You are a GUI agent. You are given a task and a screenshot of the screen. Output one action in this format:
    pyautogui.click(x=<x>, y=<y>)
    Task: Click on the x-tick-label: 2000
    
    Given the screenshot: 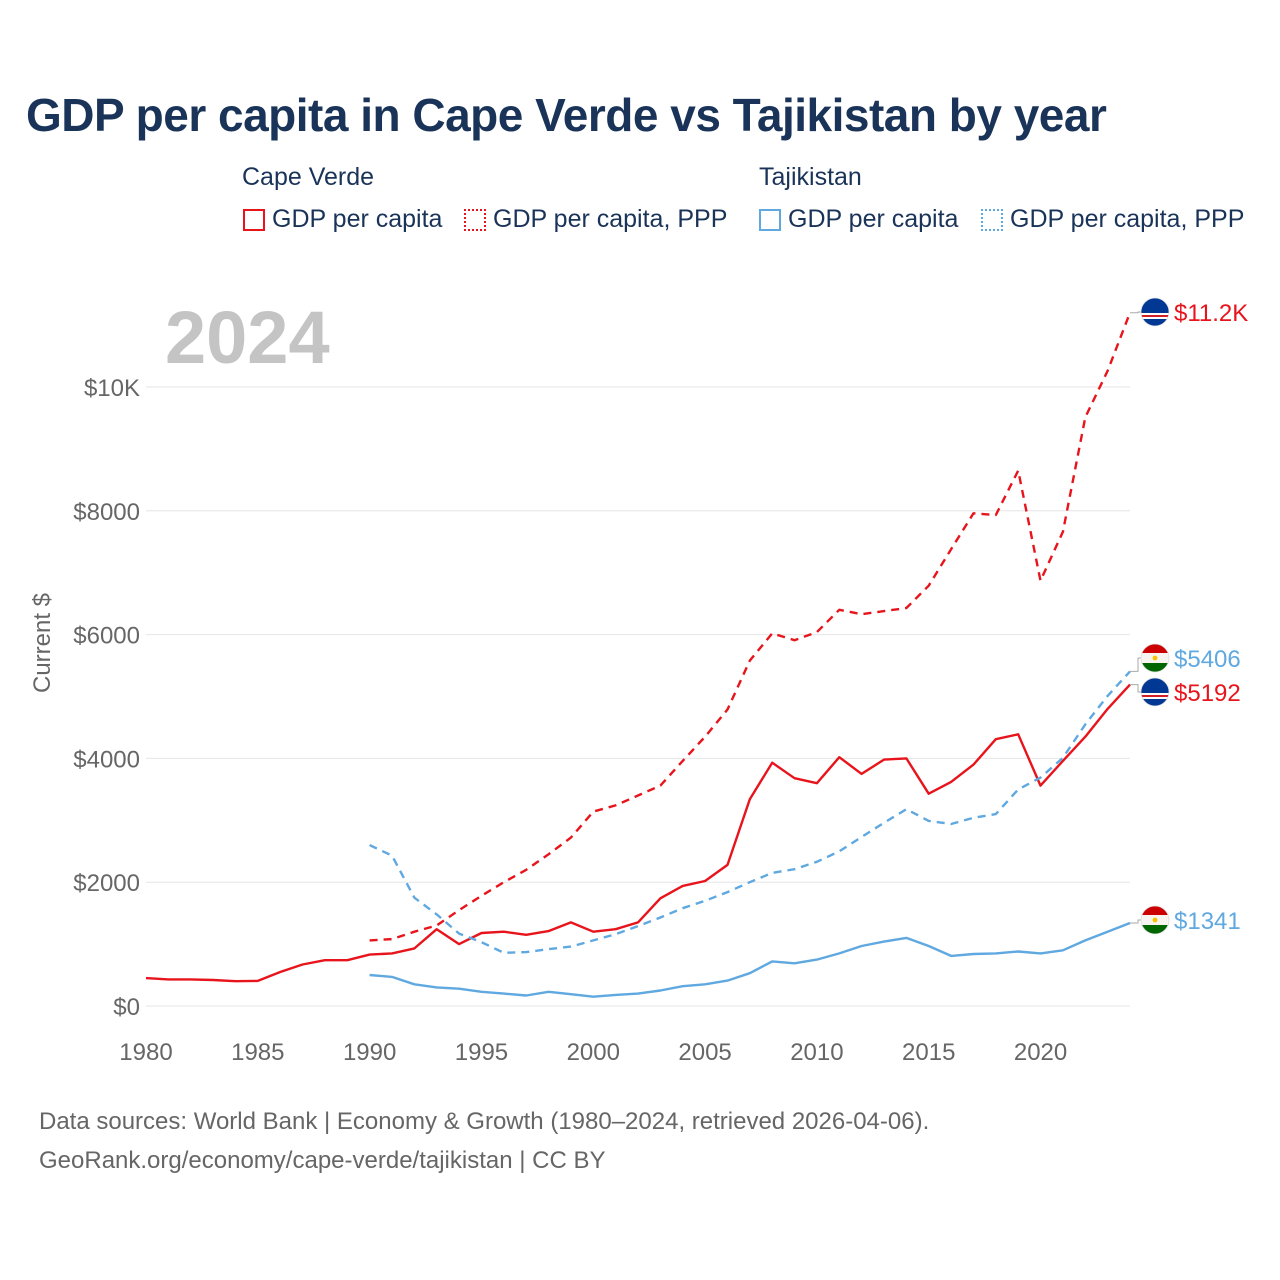 What is the action you would take?
    pyautogui.click(x=593, y=1052)
    